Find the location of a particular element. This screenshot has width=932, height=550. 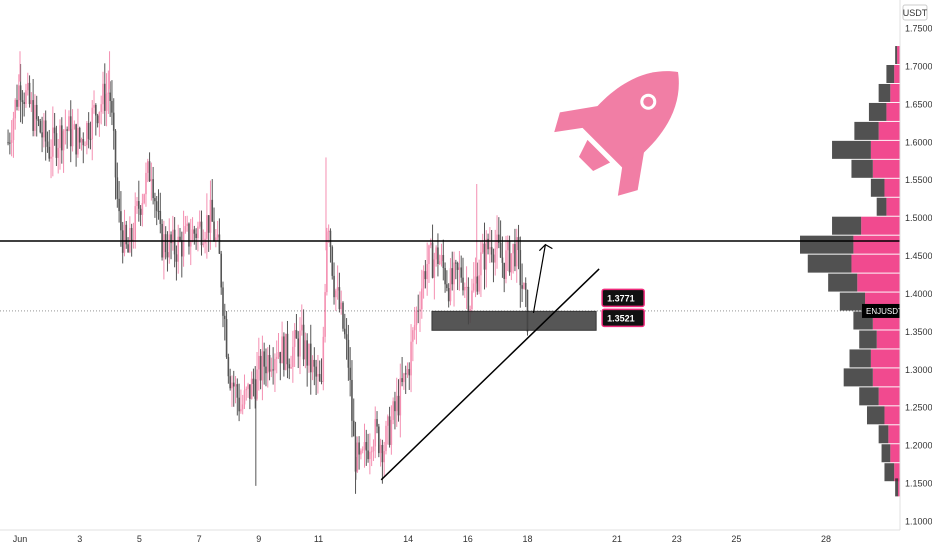

projection-arrow is located at coordinates (539, 279).